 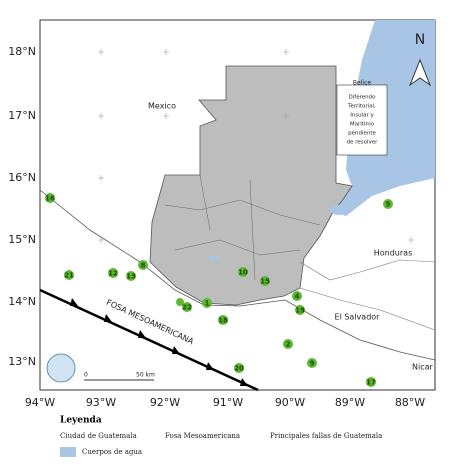 I want to click on point-label: 21, so click(x=69, y=276).